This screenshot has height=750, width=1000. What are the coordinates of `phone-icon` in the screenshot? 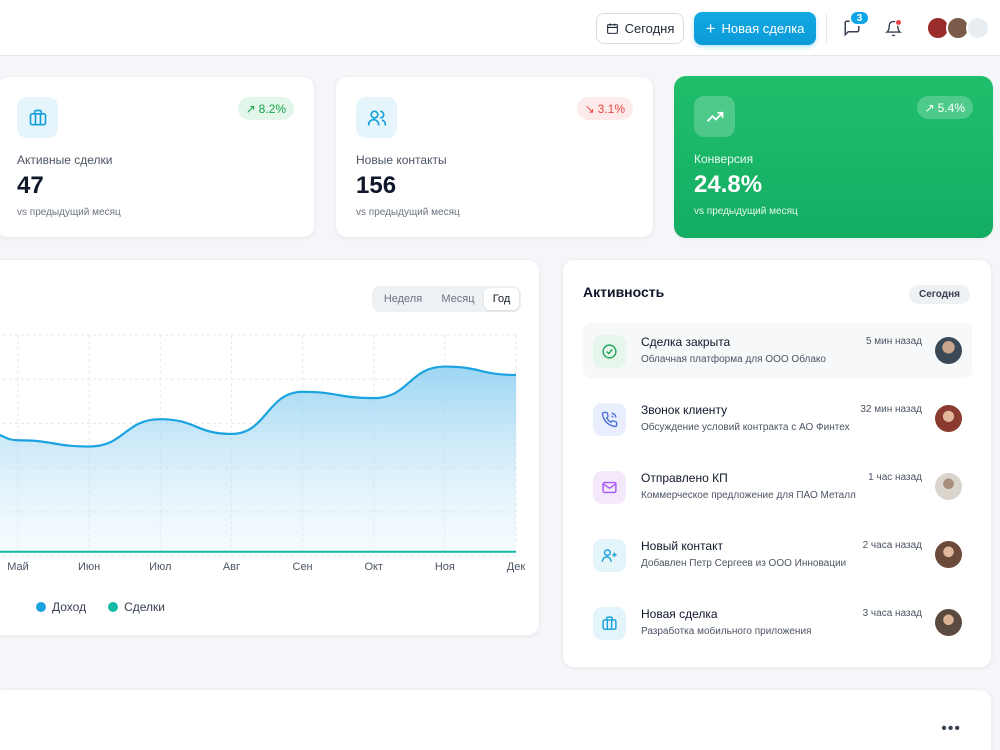 It's located at (609, 419).